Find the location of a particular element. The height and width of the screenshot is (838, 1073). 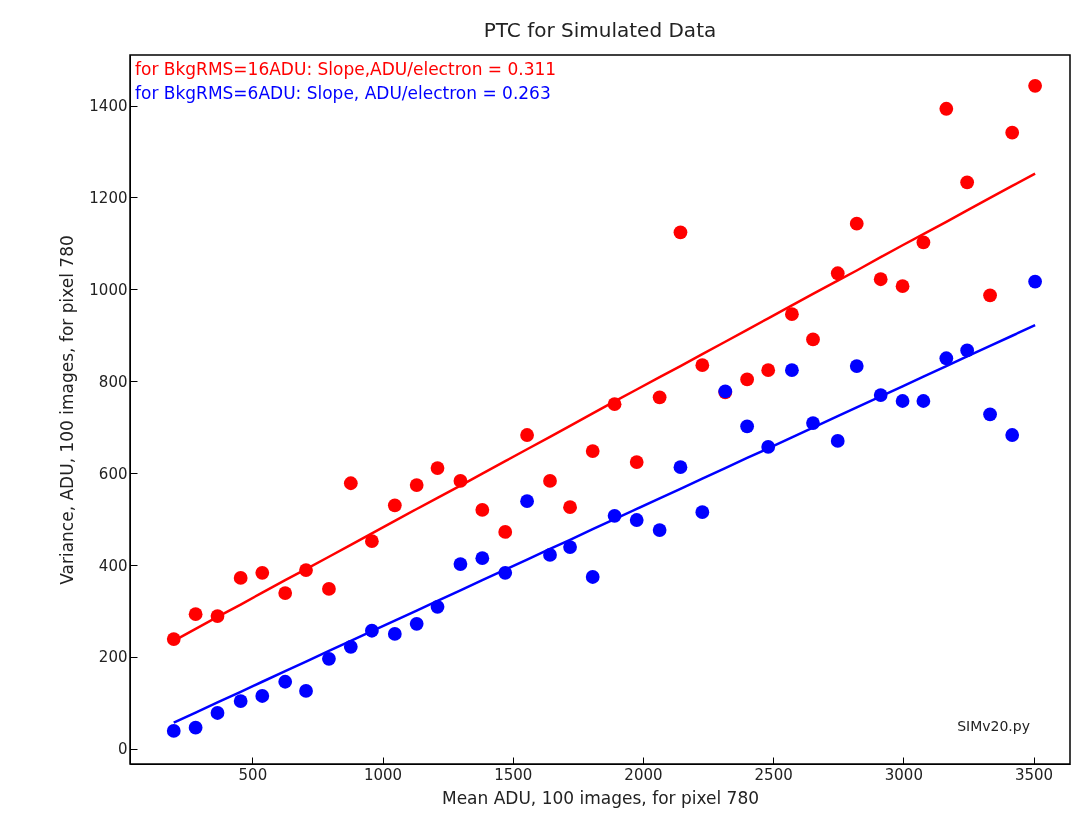

x-tick-label: 2500 is located at coordinates (773, 774).